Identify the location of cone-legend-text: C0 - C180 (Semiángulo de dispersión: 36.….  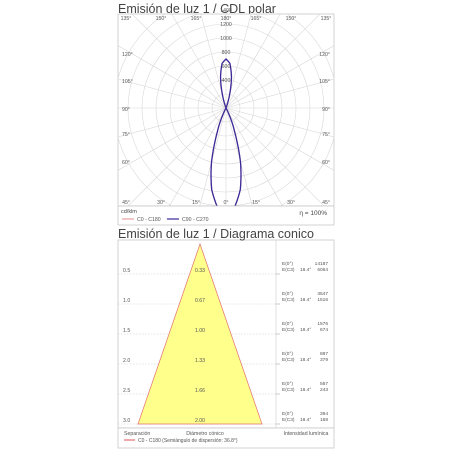
(188, 441).